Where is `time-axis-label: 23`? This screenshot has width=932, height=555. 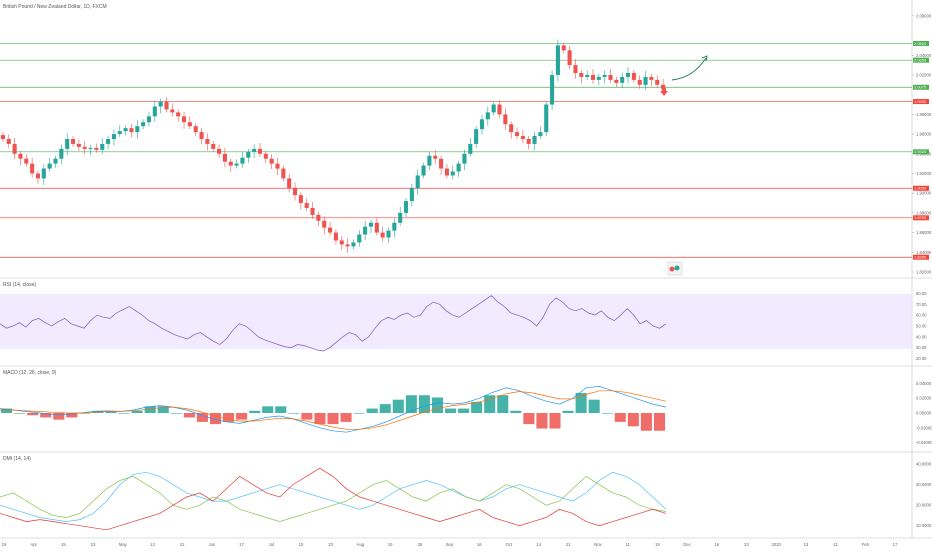 time-axis-label: 23 is located at coordinates (93, 544).